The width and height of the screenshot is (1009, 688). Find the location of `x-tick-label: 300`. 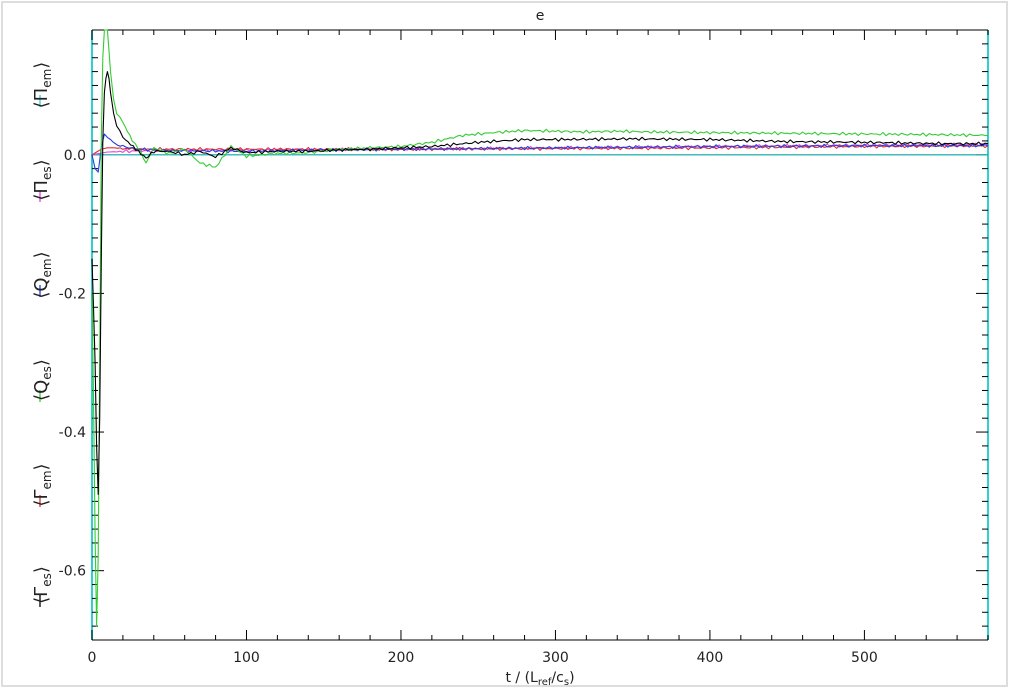

x-tick-label: 300 is located at coordinates (555, 658).